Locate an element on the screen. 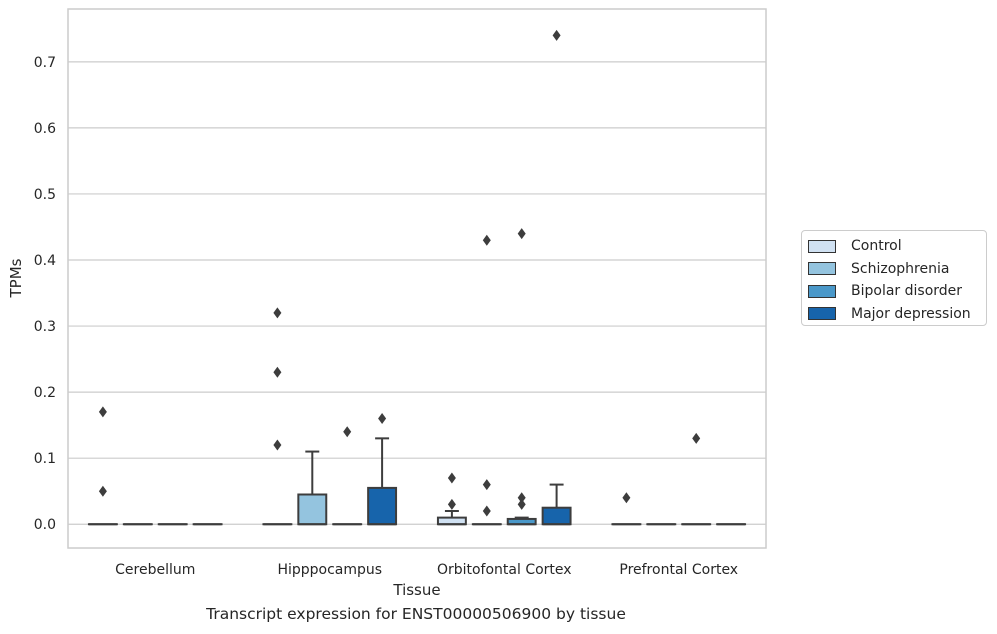 Image resolution: width=997 pixels, height=634 pixels. legend-item: Schizophrenia is located at coordinates (897, 269).